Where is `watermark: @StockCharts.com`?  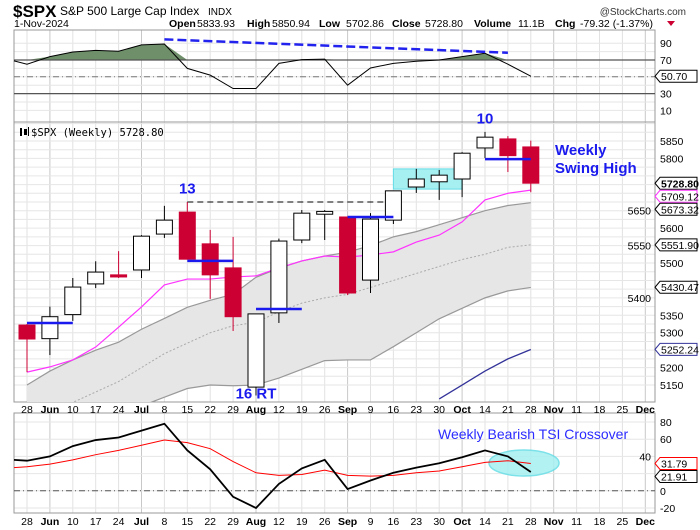
watermark: @StockCharts.com is located at coordinates (643, 12).